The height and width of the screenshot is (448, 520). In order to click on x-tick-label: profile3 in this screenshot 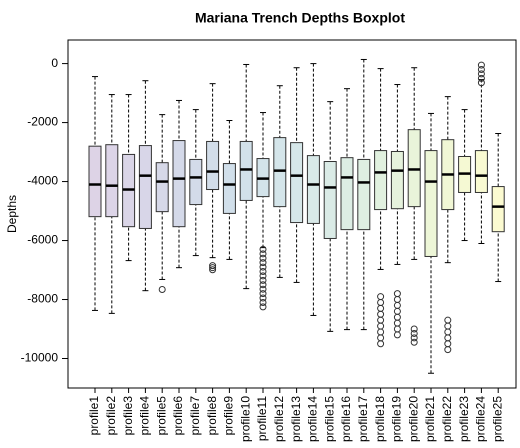, I will do `click(128, 416)`.